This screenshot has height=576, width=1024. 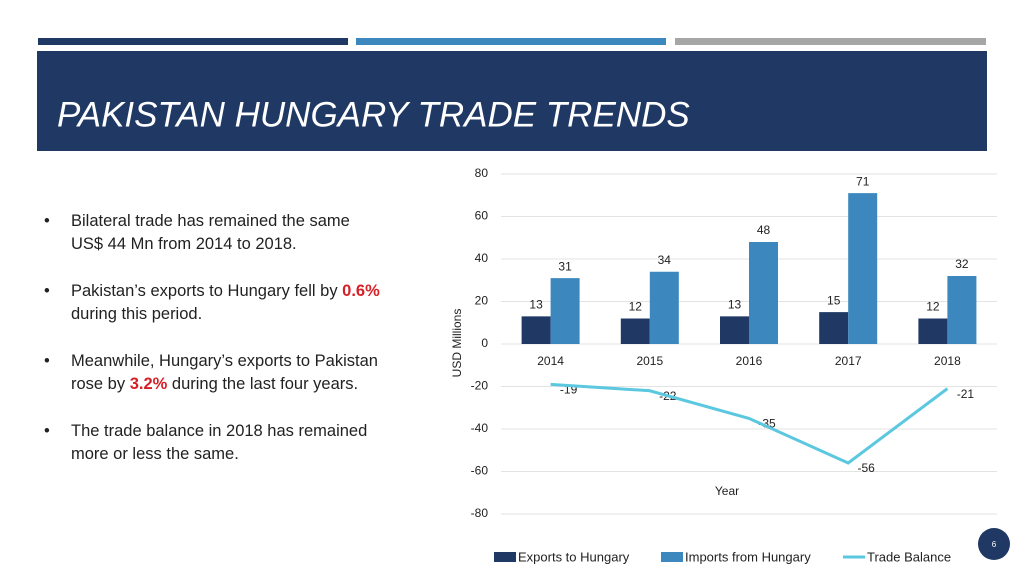 I want to click on bullet-text: during this period., so click(x=137, y=314).